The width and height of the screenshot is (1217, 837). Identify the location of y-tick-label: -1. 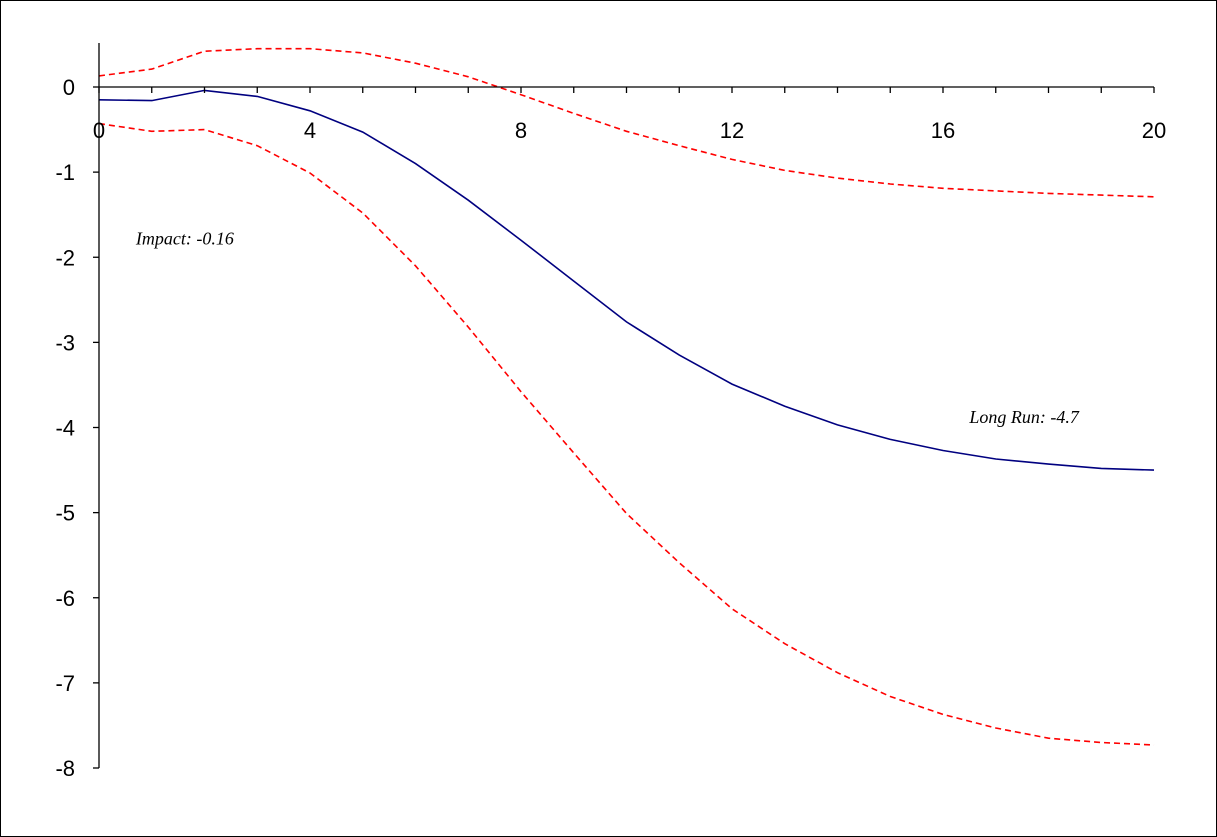
(65, 172).